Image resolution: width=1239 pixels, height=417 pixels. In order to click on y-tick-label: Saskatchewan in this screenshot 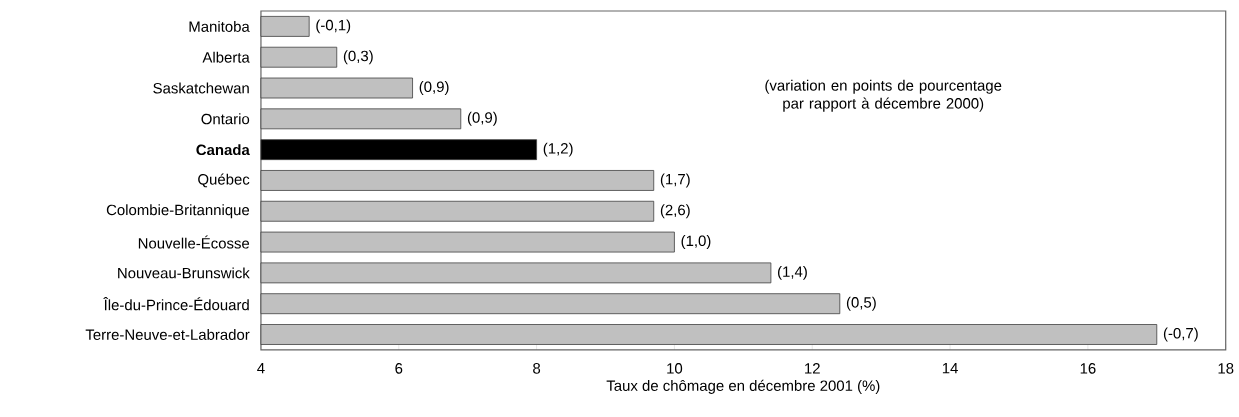, I will do `click(201, 88)`.